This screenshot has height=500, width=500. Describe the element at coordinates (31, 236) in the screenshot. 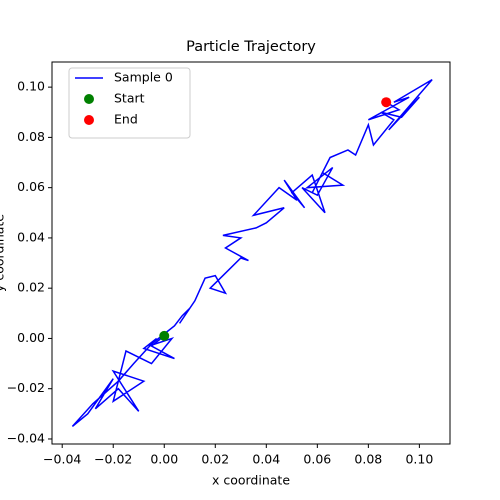

I see `y-tick-label: 0.04` at that location.